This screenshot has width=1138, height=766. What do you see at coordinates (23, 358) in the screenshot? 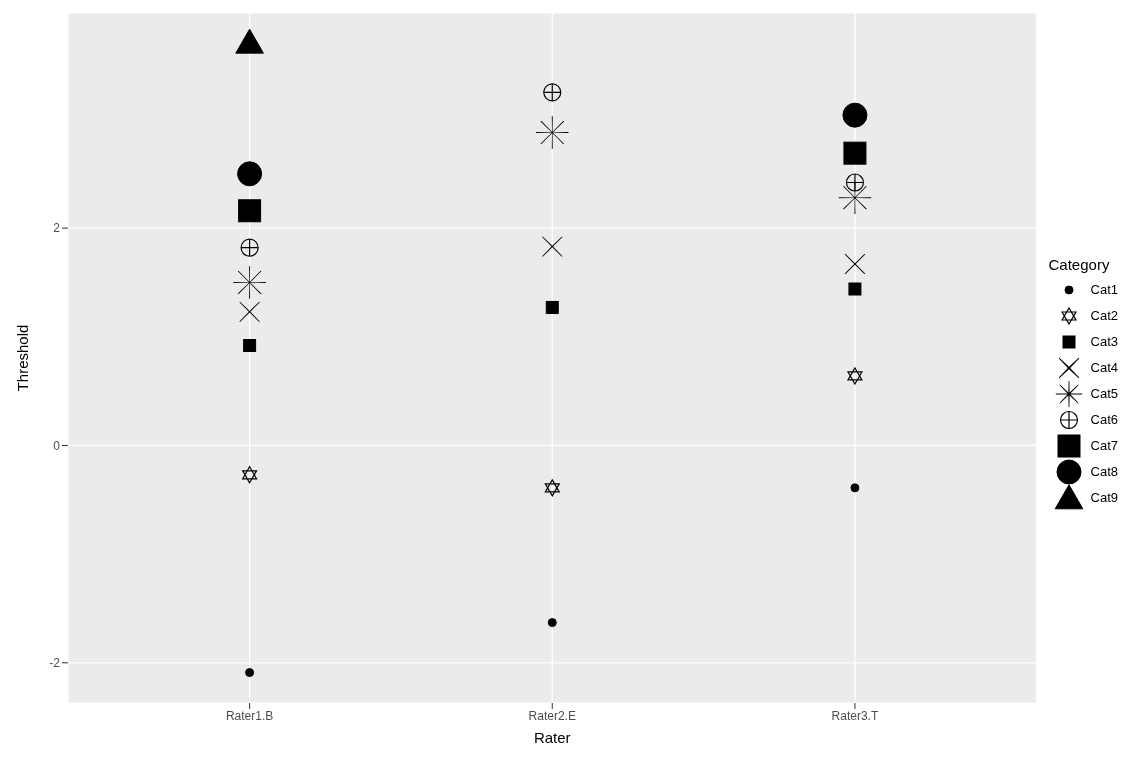
I see `y-axis-title: Threshold` at bounding box center [23, 358].